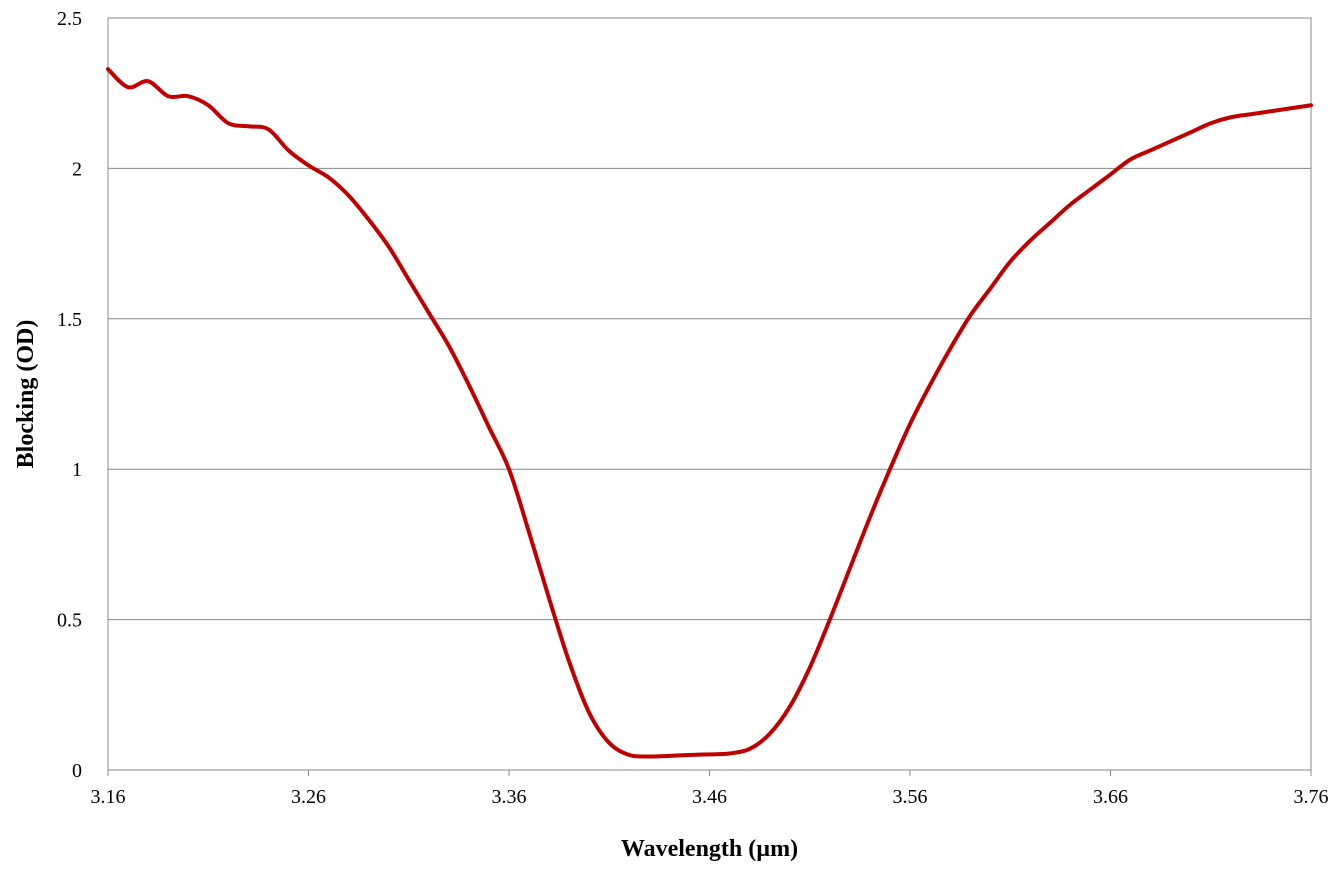 The height and width of the screenshot is (869, 1342). I want to click on x-tick-label: 3.26, so click(308, 797).